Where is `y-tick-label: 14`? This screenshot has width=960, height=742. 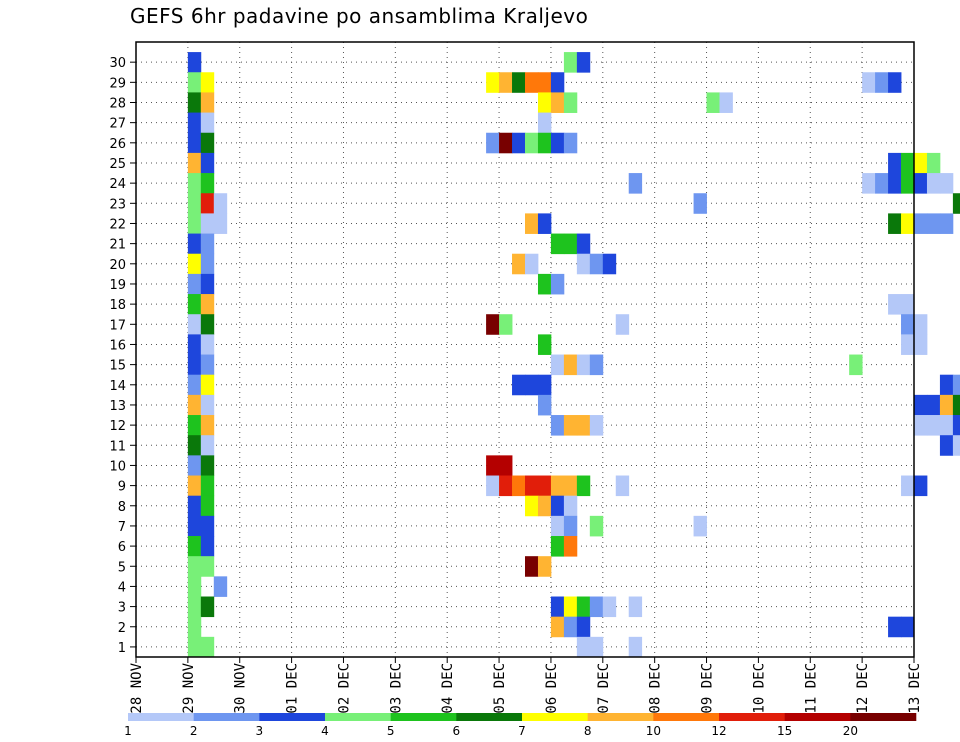 y-tick-label: 14 is located at coordinates (117, 386).